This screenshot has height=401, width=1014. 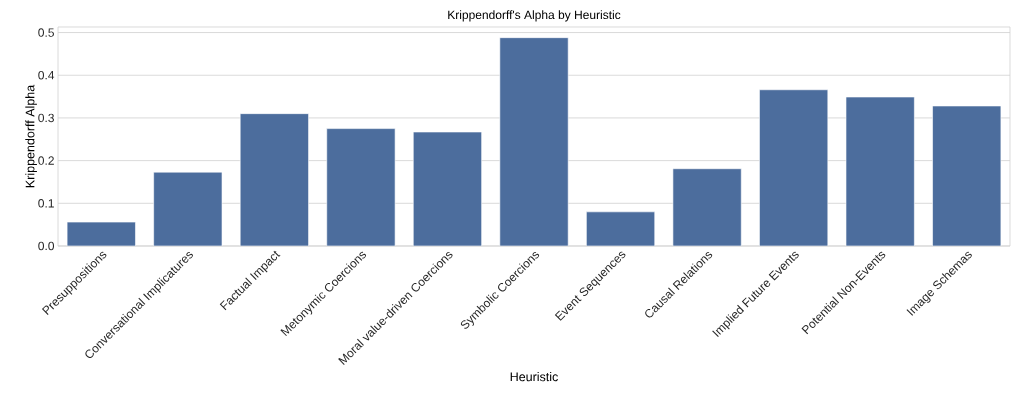 I want to click on y-tick-label: 0.4, so click(x=46, y=75).